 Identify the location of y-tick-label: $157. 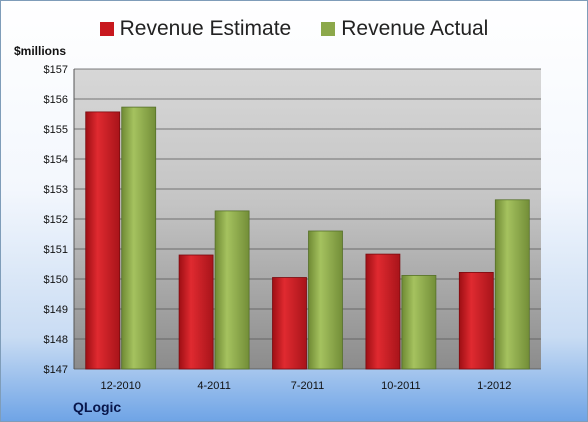
(56, 70).